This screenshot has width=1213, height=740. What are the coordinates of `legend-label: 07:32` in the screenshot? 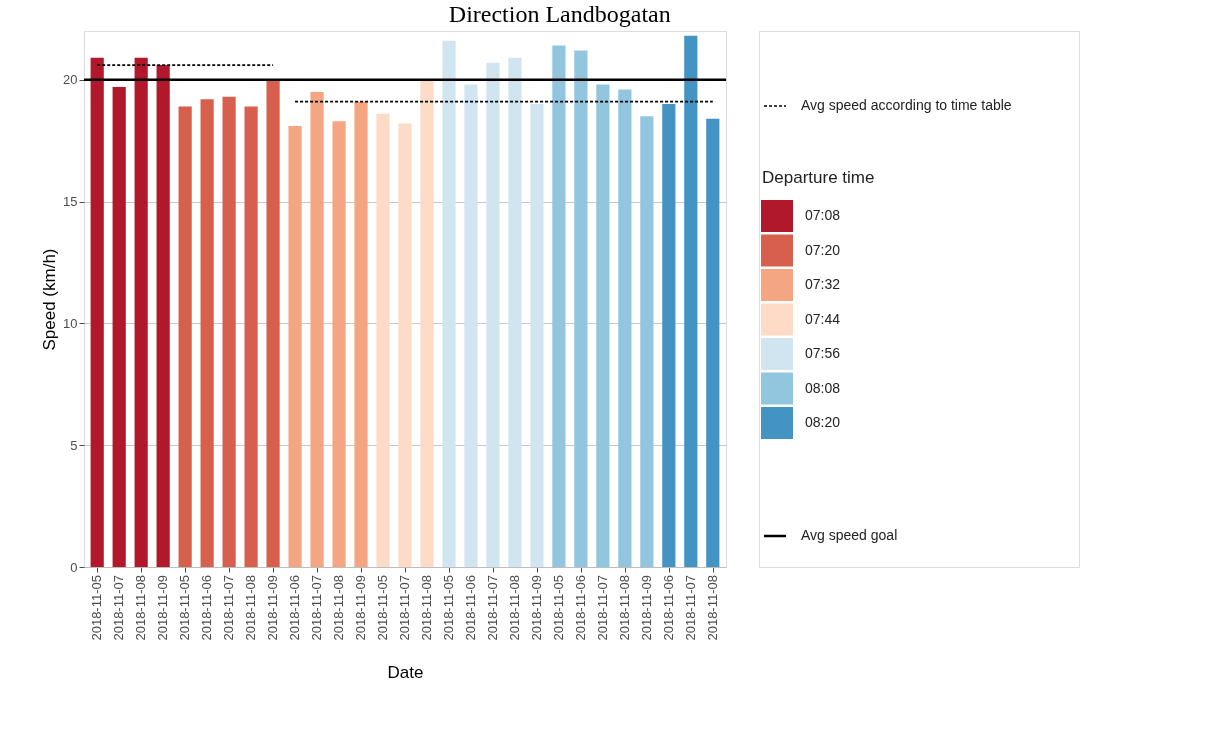 It's located at (823, 284).